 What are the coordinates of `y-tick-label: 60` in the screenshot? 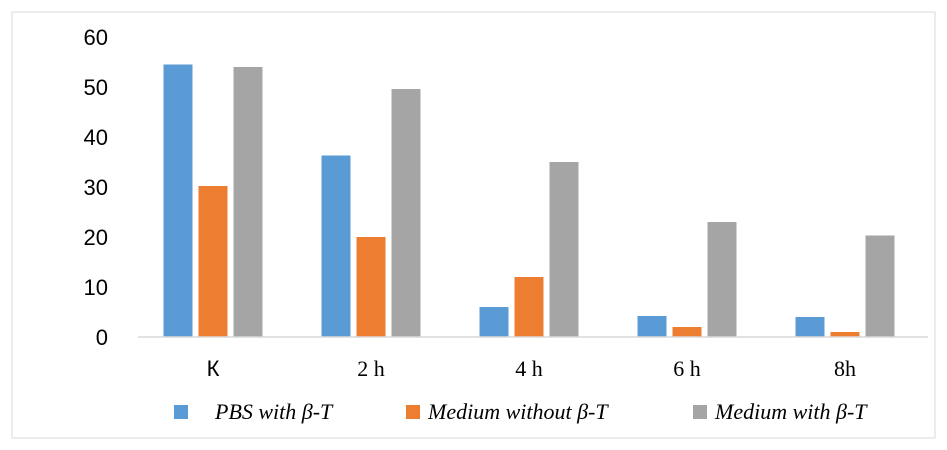 It's located at (96, 37).